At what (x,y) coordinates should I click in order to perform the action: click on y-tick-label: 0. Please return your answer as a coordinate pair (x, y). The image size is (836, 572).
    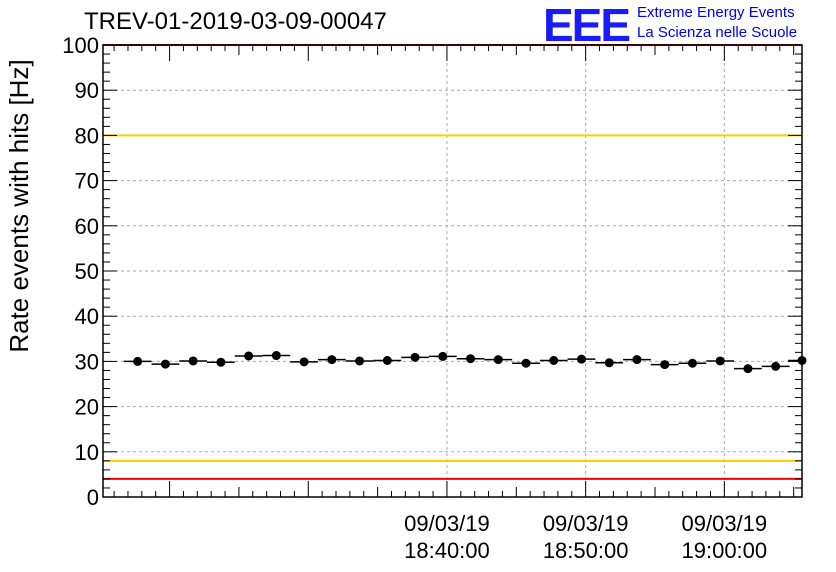
    Looking at the image, I should click on (93, 497).